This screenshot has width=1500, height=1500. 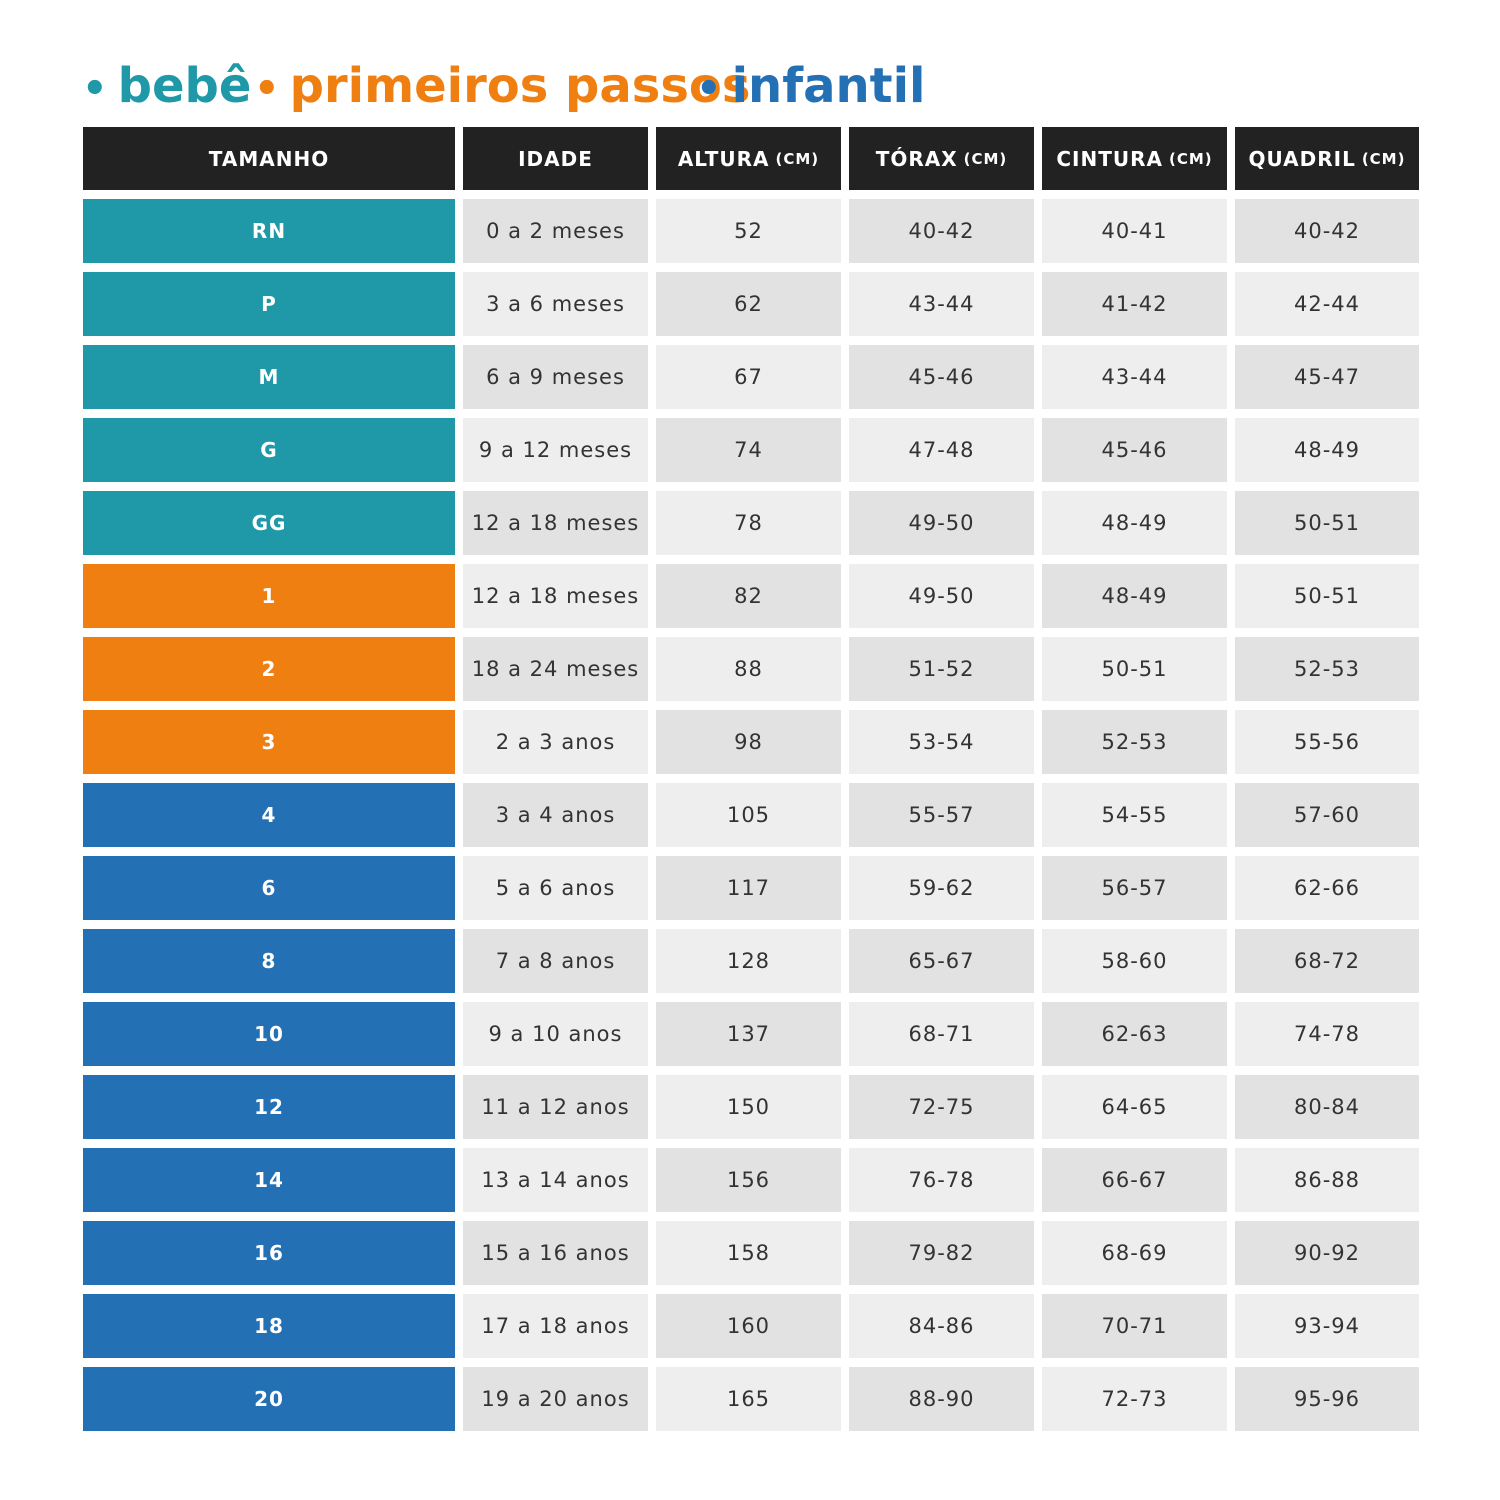 What do you see at coordinates (941, 450) in the screenshot?
I see `data-cell: 47-48` at bounding box center [941, 450].